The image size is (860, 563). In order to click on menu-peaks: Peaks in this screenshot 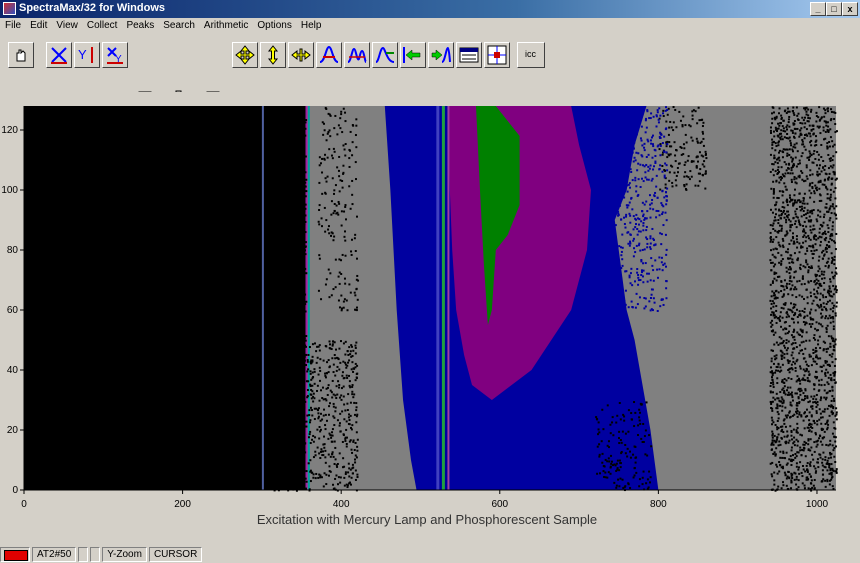, I will do `click(140, 25)`.